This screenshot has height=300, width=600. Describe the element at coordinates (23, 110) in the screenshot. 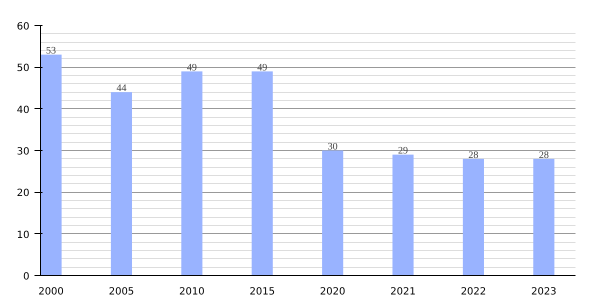

I see `y-tick-label: 40` at that location.